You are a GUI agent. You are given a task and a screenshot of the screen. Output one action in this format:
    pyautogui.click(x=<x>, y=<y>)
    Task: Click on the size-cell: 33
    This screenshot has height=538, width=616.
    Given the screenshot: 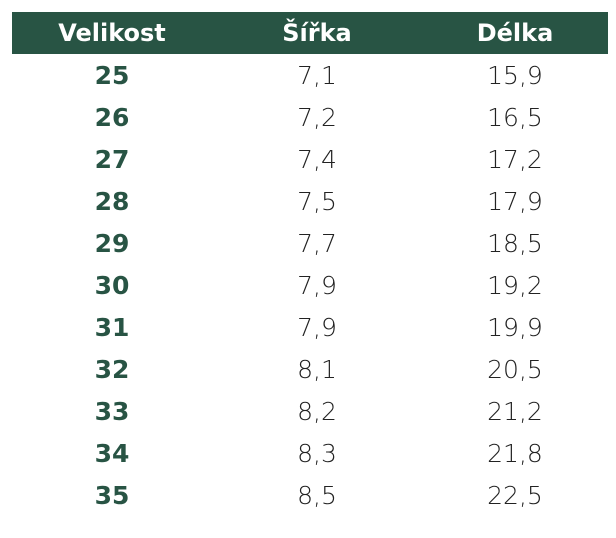 What is the action you would take?
    pyautogui.click(x=112, y=411)
    